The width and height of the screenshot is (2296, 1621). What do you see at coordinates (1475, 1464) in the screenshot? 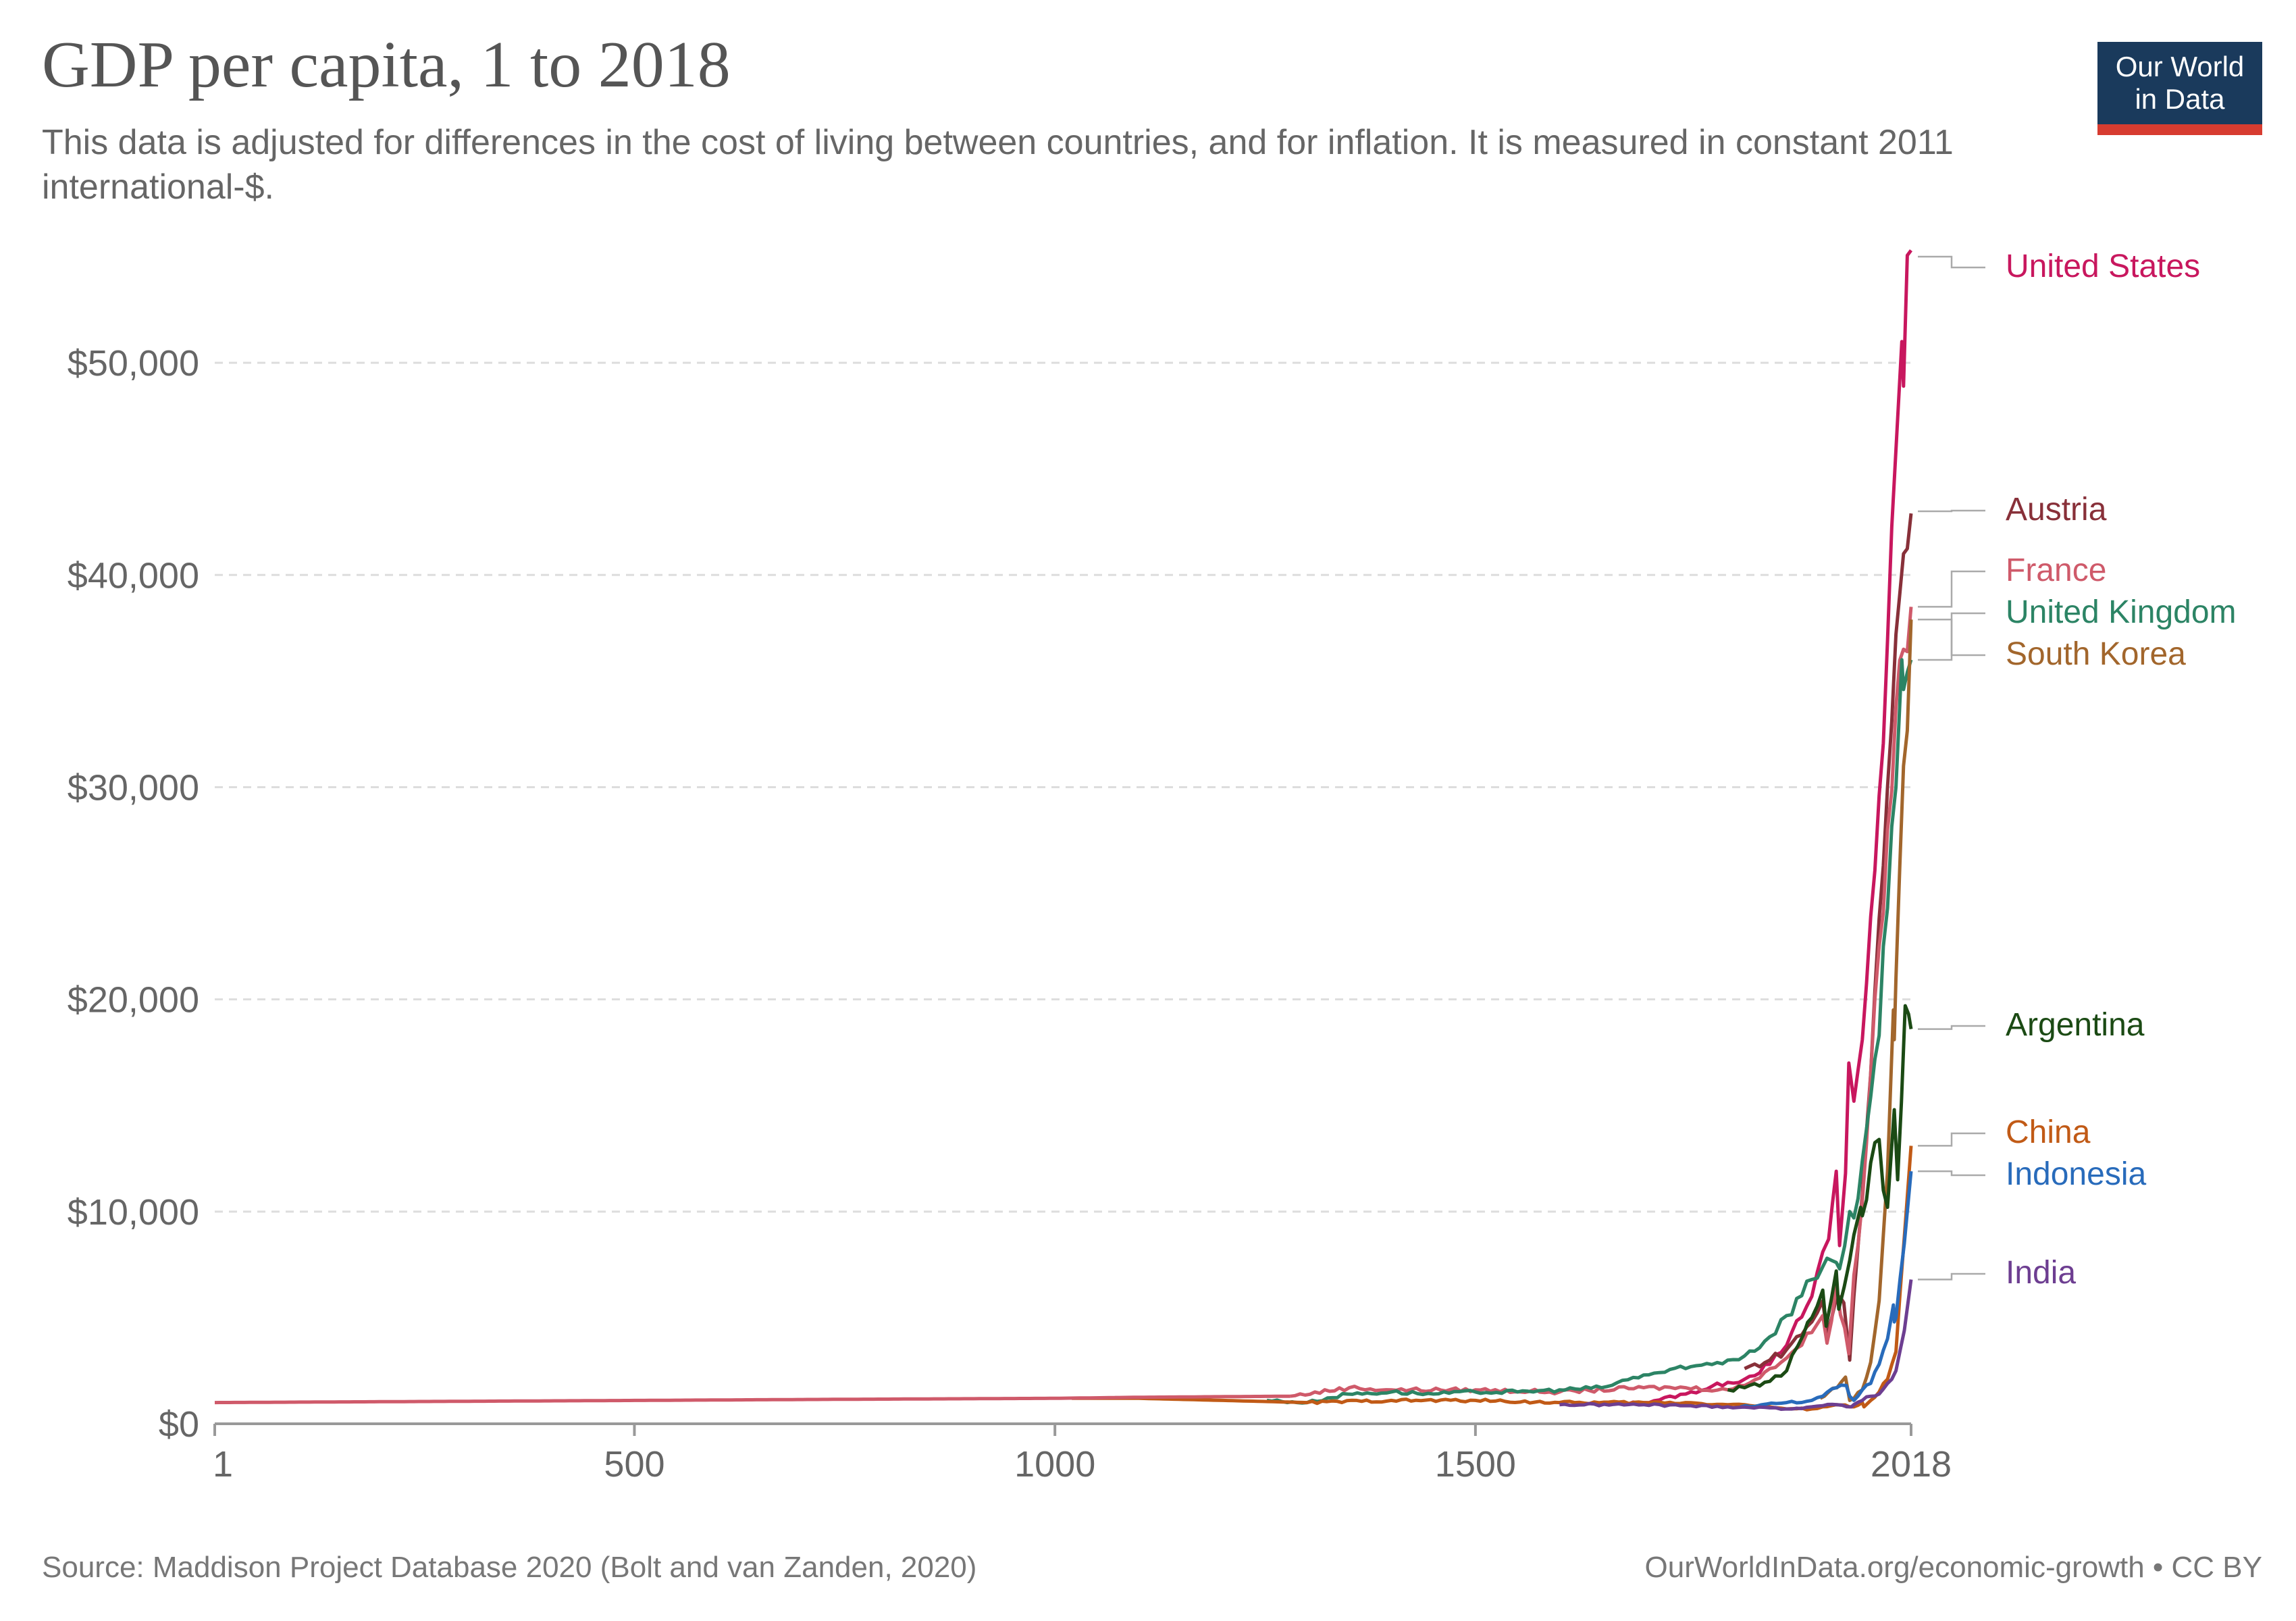
I see `x-tick-label: 1500` at bounding box center [1475, 1464].